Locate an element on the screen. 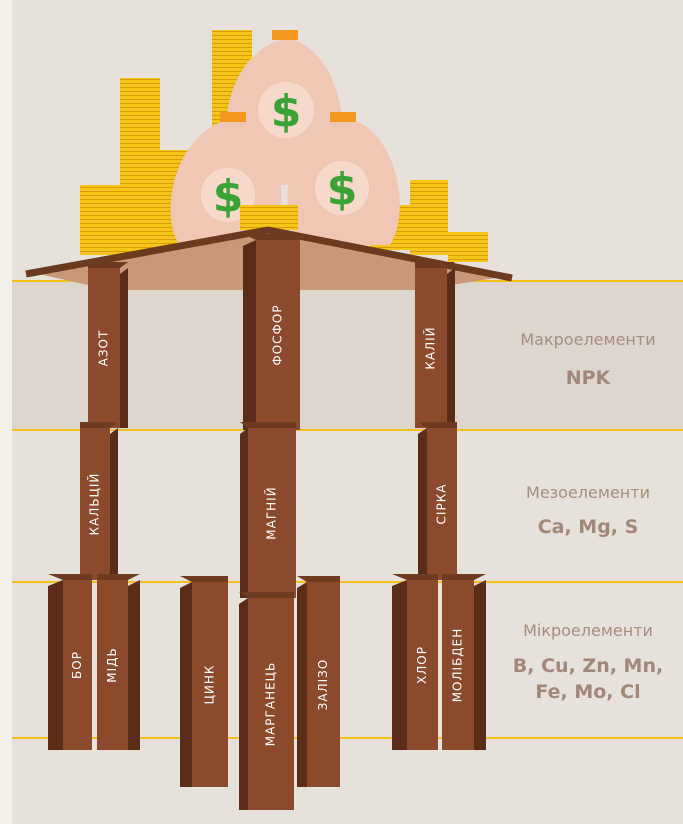 Image resolution: width=683 pixels, height=824 pixels. pillar-label: МІДЬ is located at coordinates (112, 665).